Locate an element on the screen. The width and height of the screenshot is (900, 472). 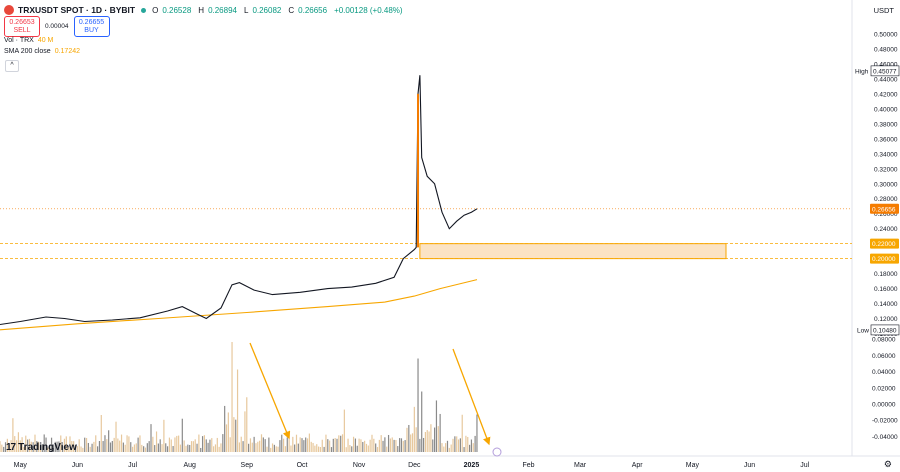
close-value: 0.26656 is located at coordinates (313, 10).